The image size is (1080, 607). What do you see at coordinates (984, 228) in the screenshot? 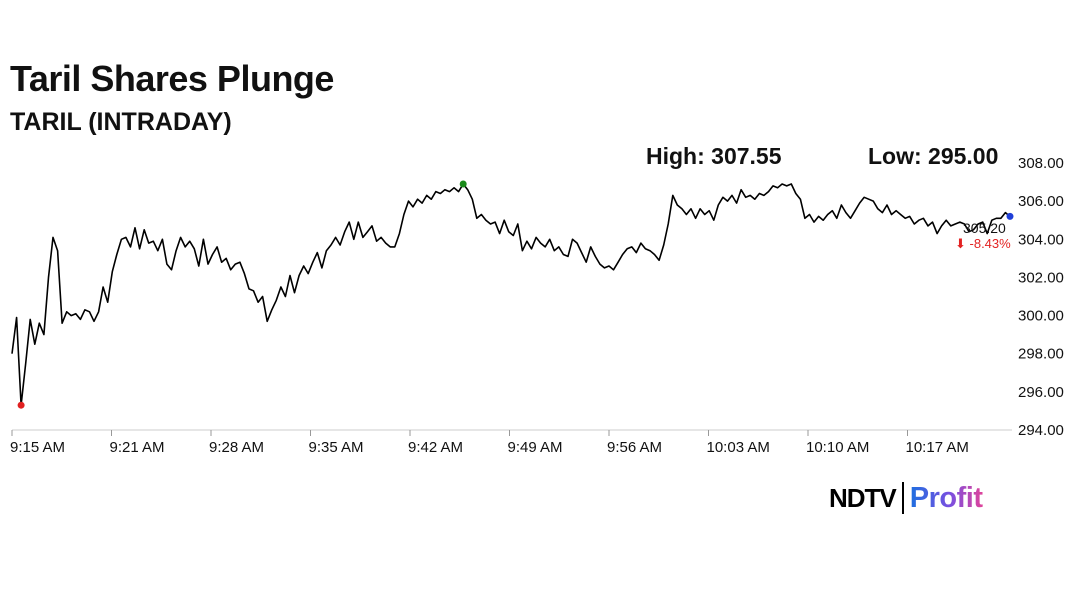
I see `last-price-label: 305.20` at bounding box center [984, 228].